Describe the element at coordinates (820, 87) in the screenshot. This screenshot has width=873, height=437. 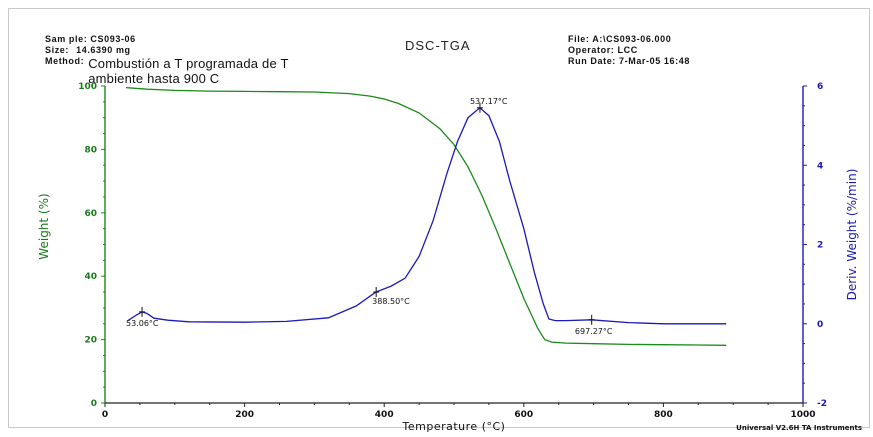
I see `y-right-tick-label: 6` at that location.